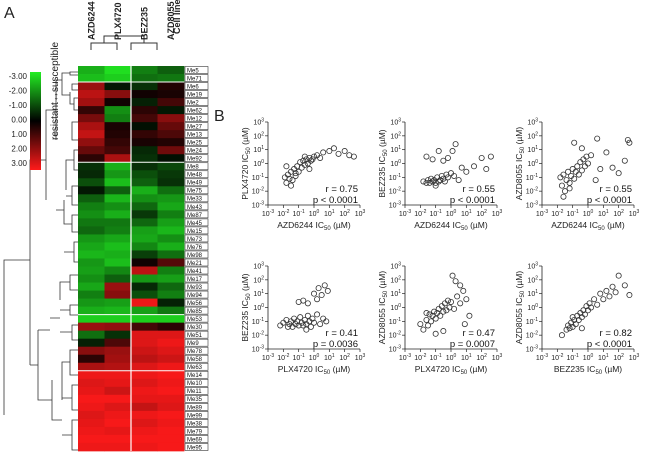  I want to click on heatmap-cell-Me6-BEZ235, so click(144, 86).